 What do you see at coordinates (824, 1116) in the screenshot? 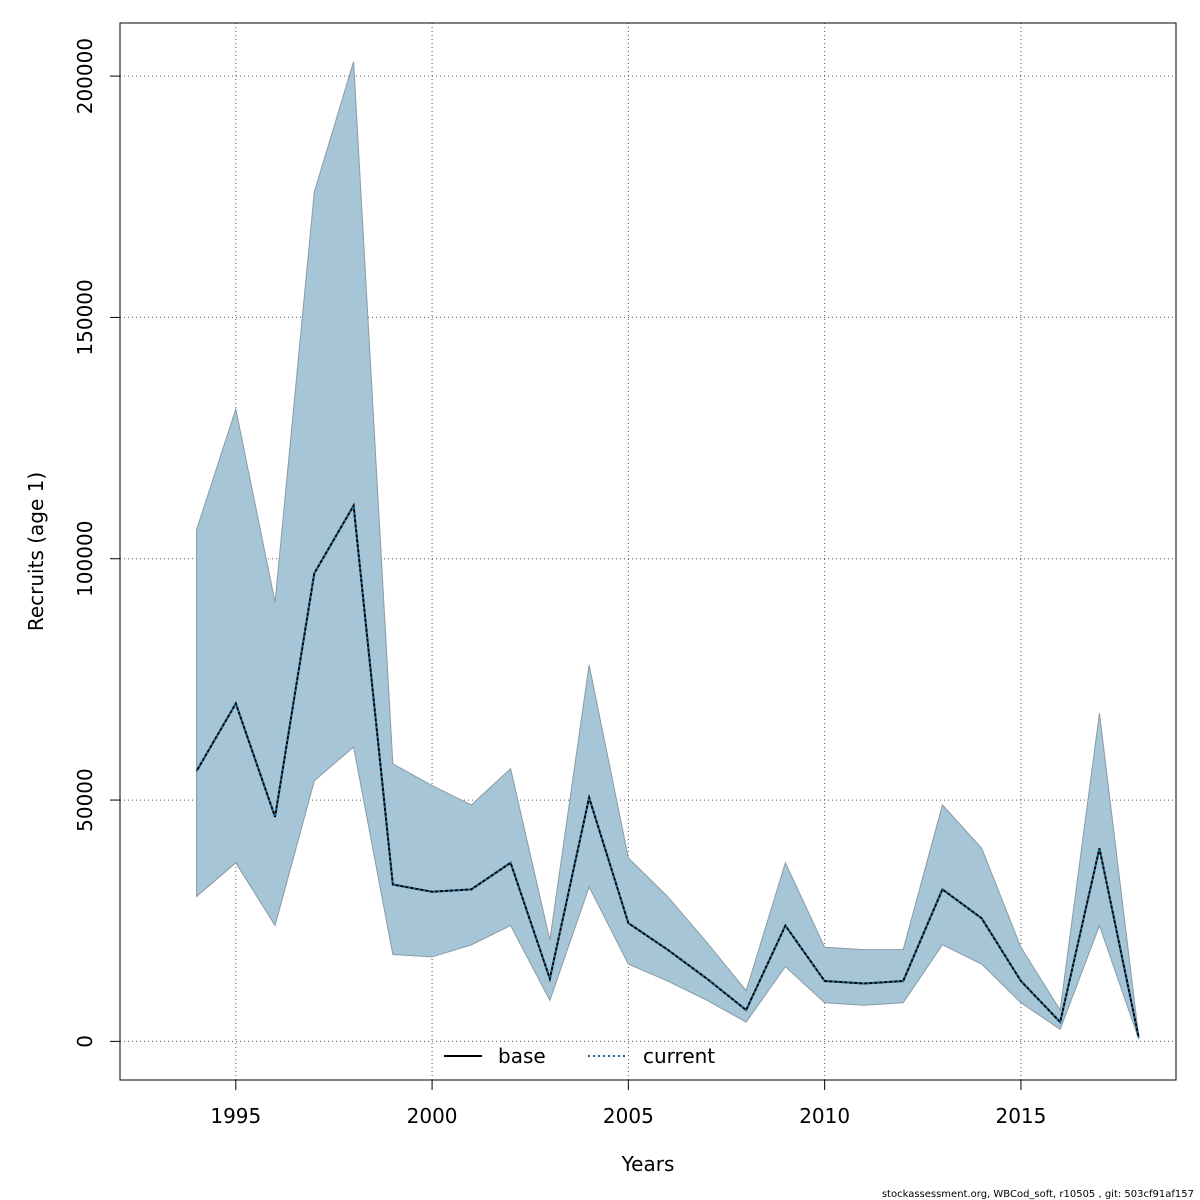
I see `x-tick-label-2010: 2010` at bounding box center [824, 1116].